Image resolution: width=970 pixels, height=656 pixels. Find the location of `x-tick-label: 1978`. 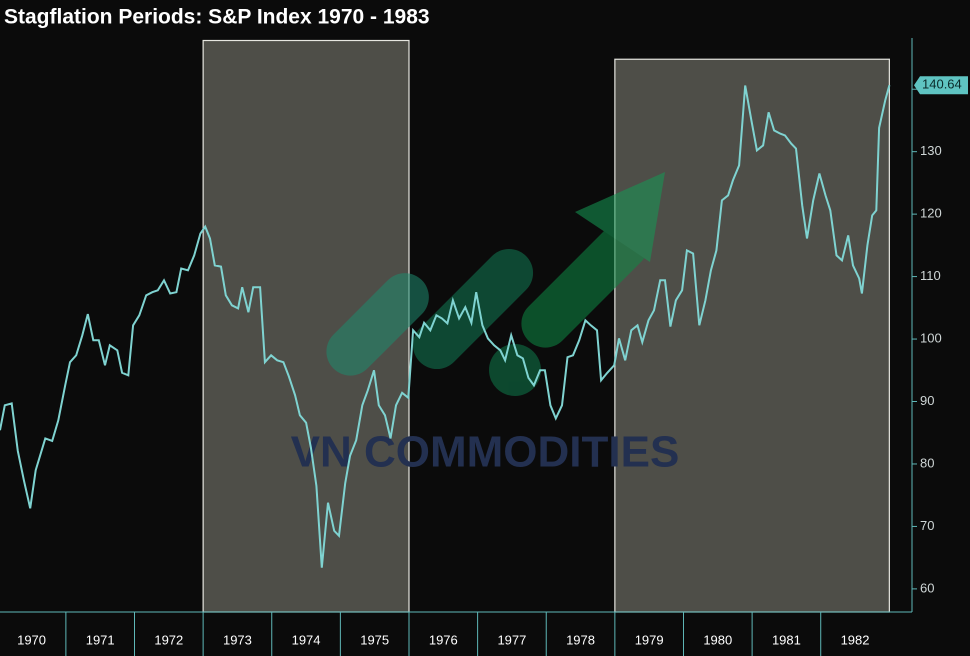

x-tick-label: 1978 is located at coordinates (580, 639).